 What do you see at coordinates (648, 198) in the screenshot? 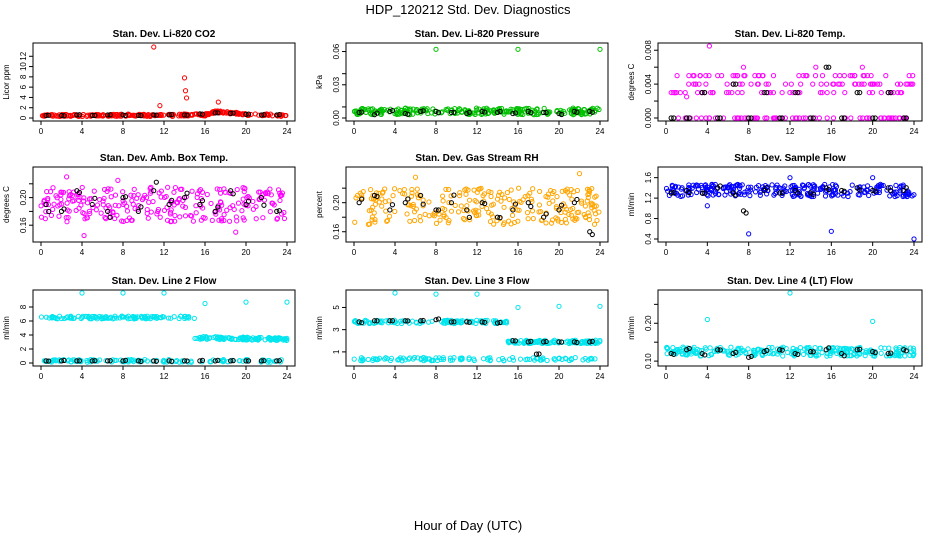
I see `y-tick-label: 1.2` at bounding box center [648, 198].